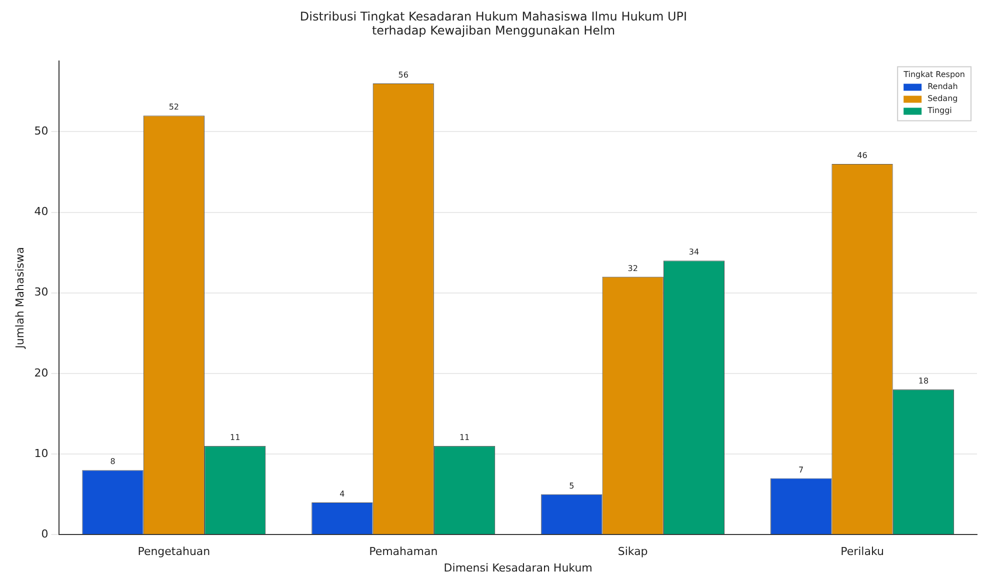 The width and height of the screenshot is (987, 575). Describe the element at coordinates (862, 155) in the screenshot. I see `data-label: 46` at that location.